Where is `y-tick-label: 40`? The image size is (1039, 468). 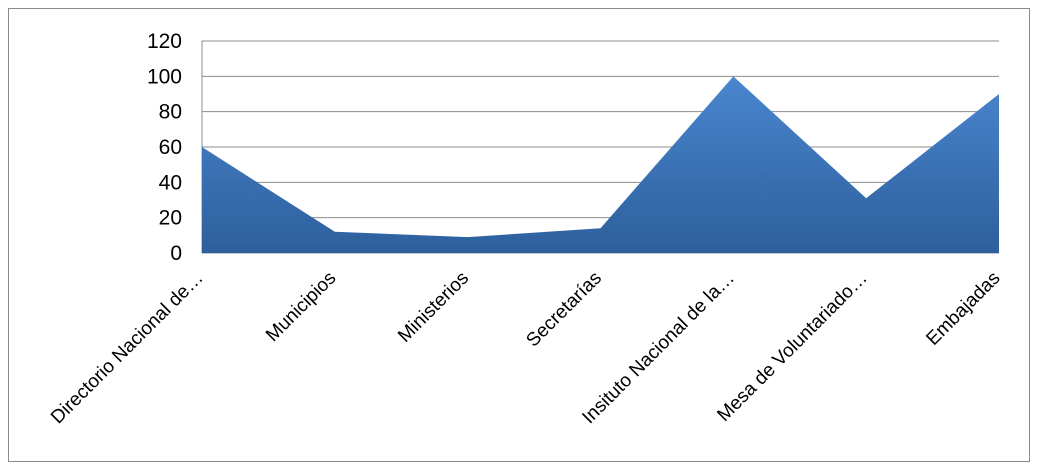
y-tick-label: 40 is located at coordinates (170, 182).